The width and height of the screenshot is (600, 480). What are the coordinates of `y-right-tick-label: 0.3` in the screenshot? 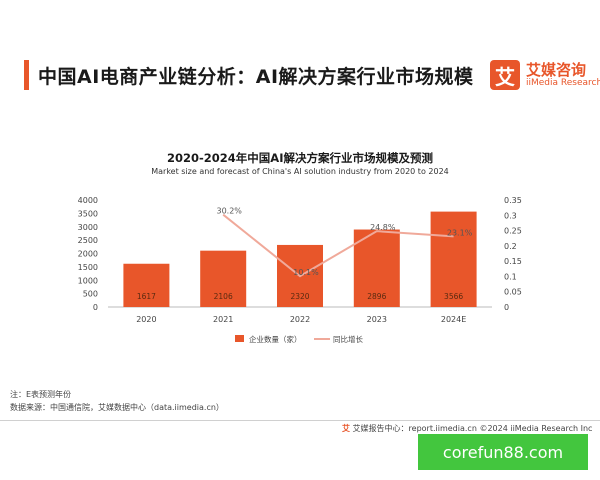 It's located at (510, 215).